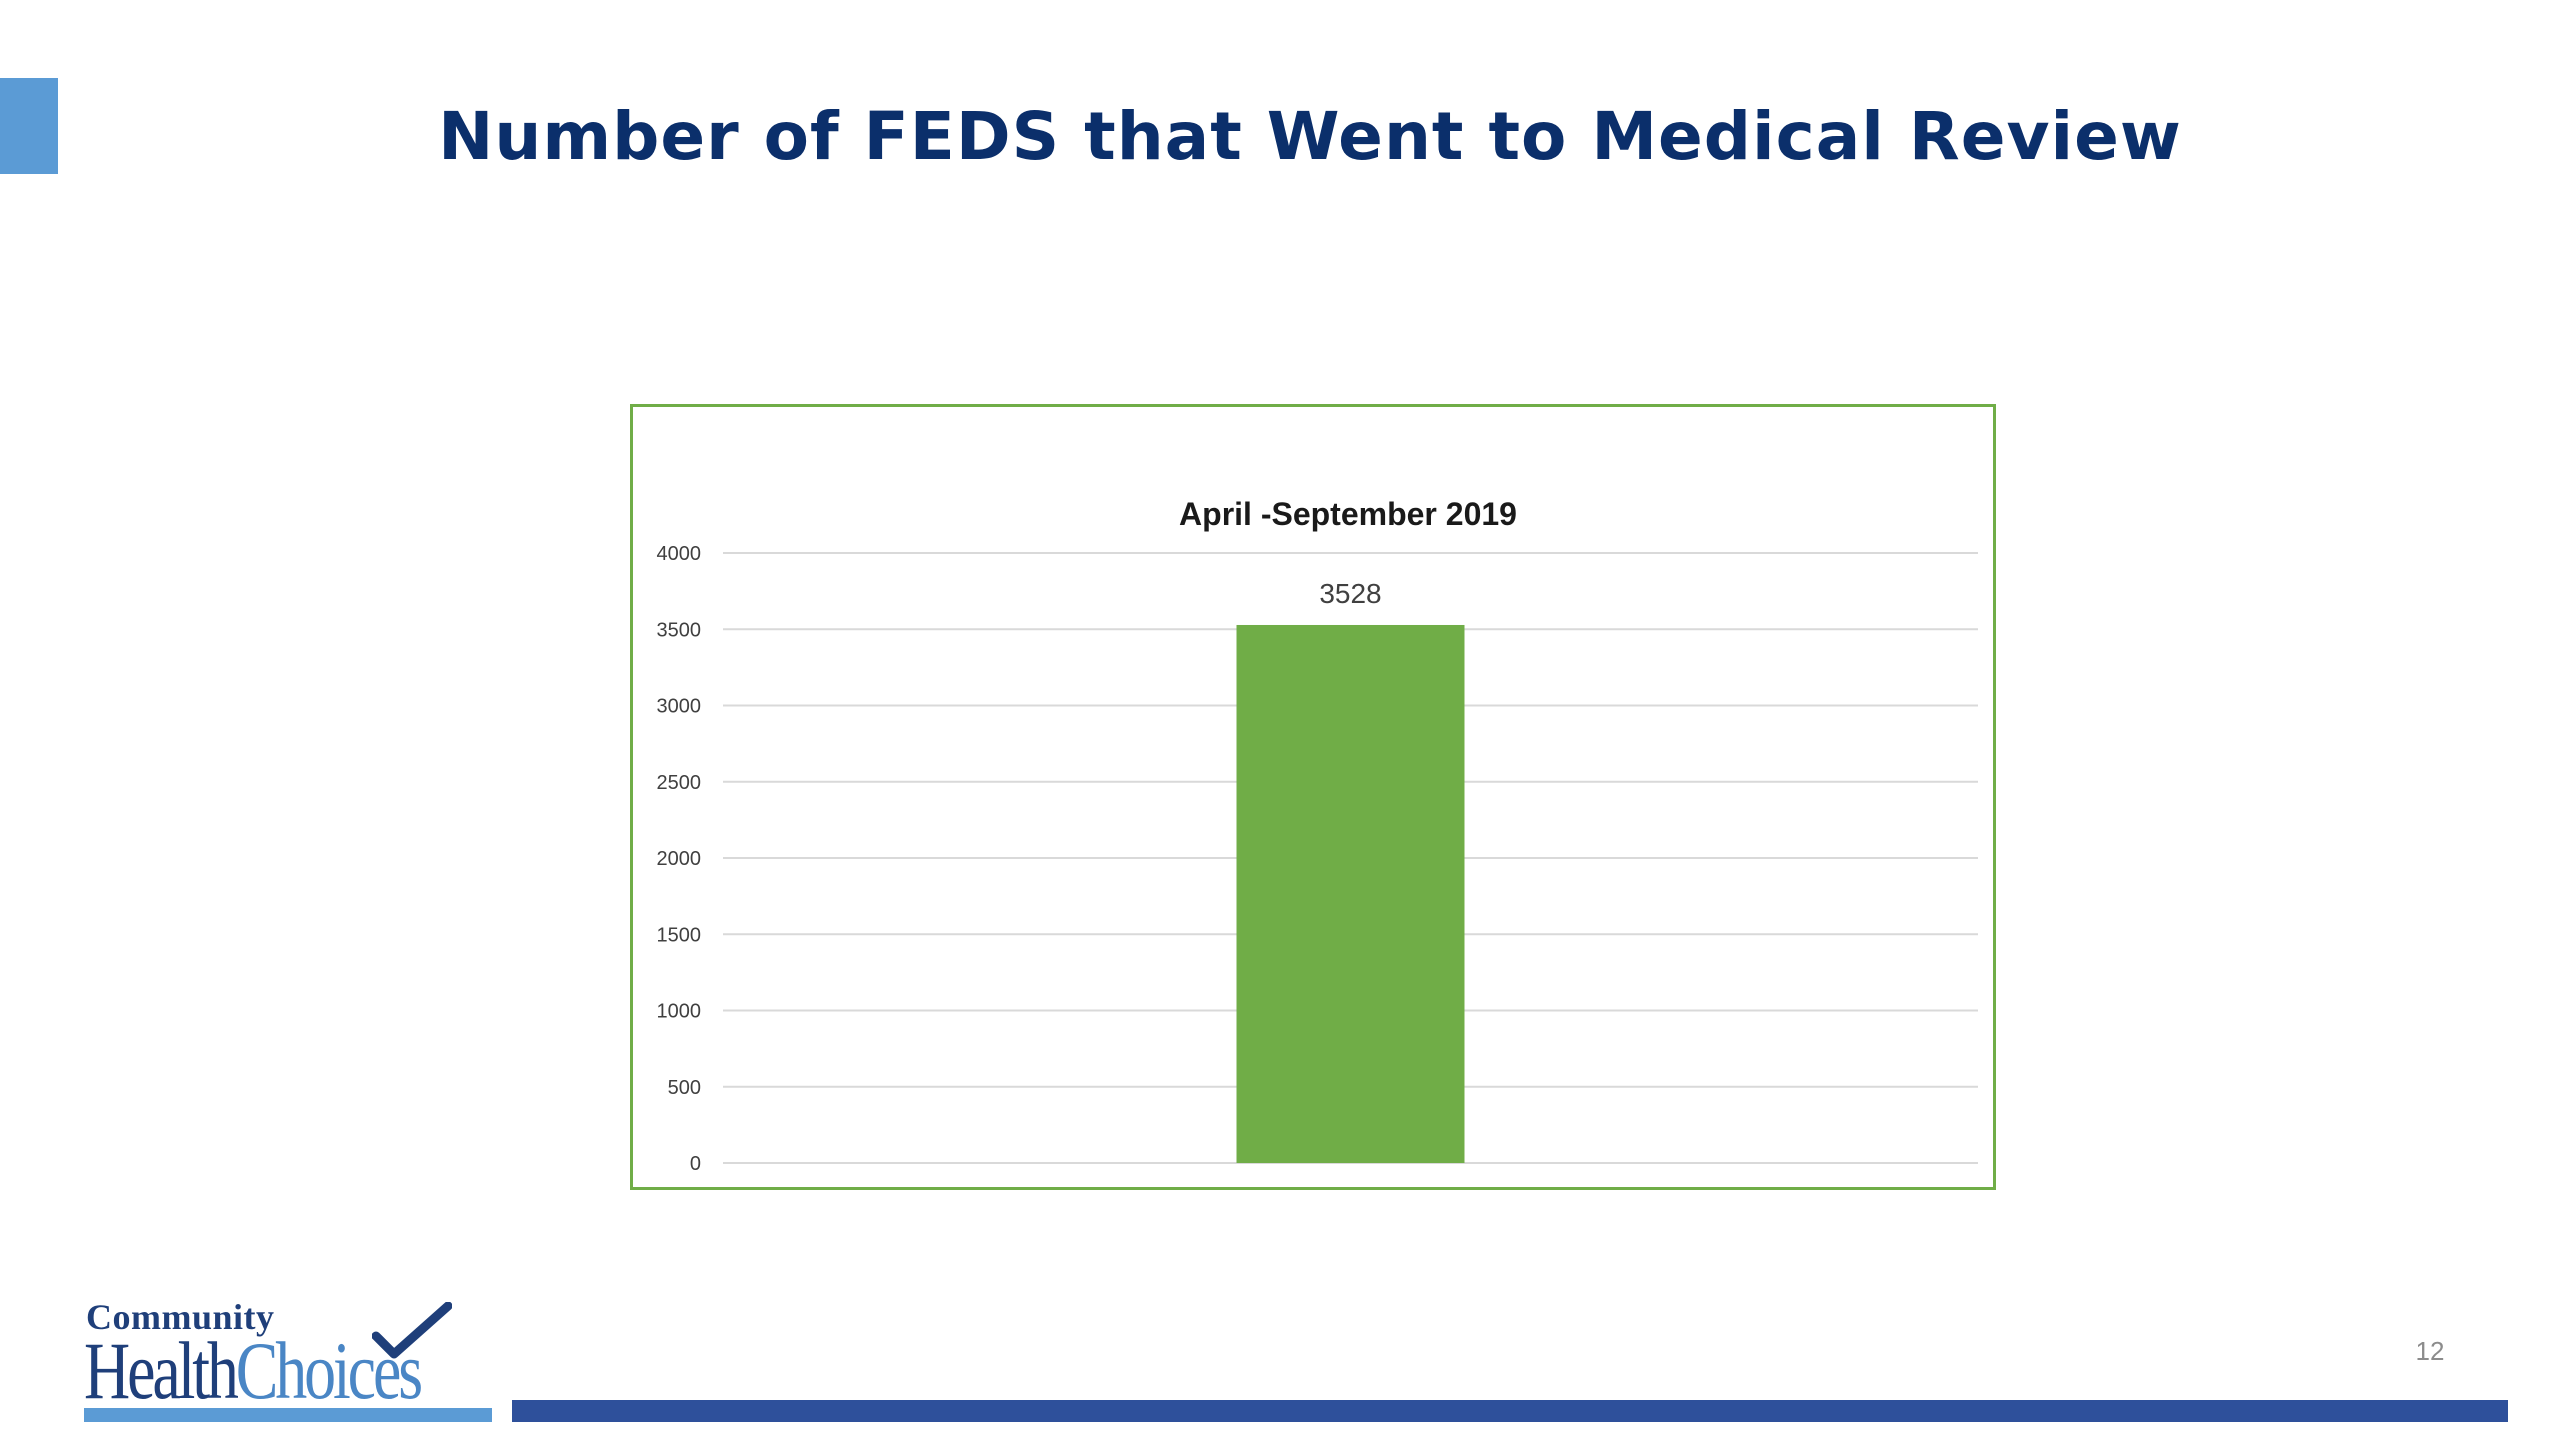  I want to click on y-tick-label: 2000, so click(679, 859).